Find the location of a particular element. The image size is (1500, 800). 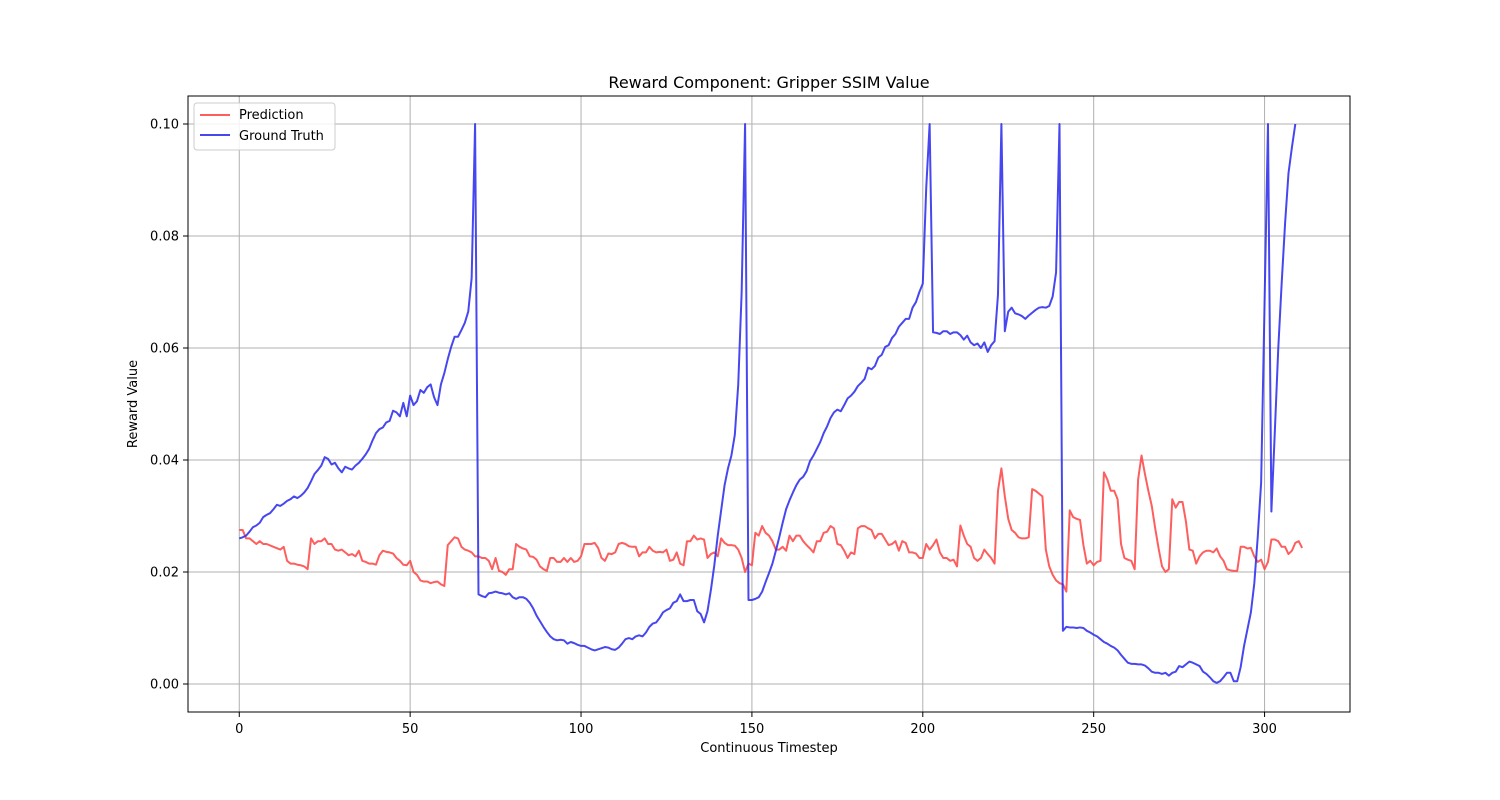

x-axis: 0 50 100 150 200 250 300 is located at coordinates (756, 724).